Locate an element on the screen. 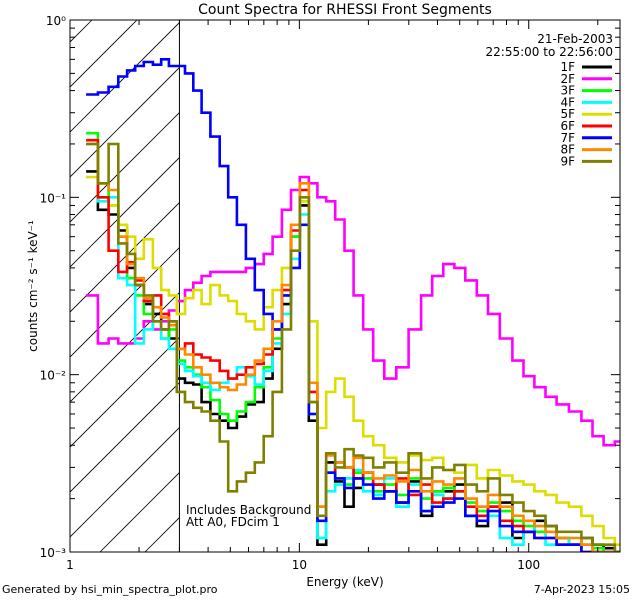  legend-label-6F: 6F is located at coordinates (567, 126).